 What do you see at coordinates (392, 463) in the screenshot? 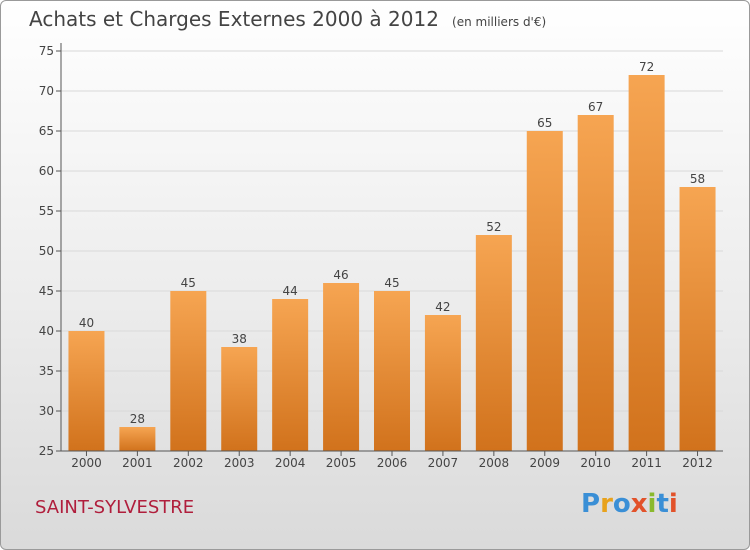
I see `x-tick-label: 2006` at bounding box center [392, 463].